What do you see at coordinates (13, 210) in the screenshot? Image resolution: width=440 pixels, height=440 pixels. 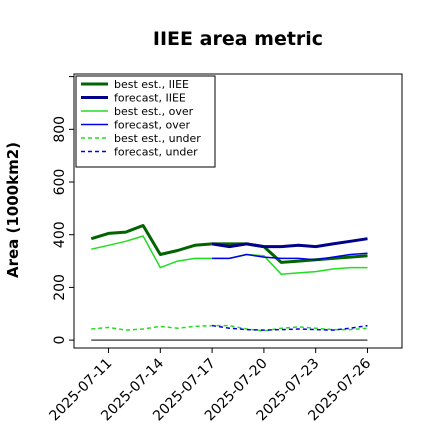 I see `y-axis-label: Area (1000km2)` at bounding box center [13, 210].